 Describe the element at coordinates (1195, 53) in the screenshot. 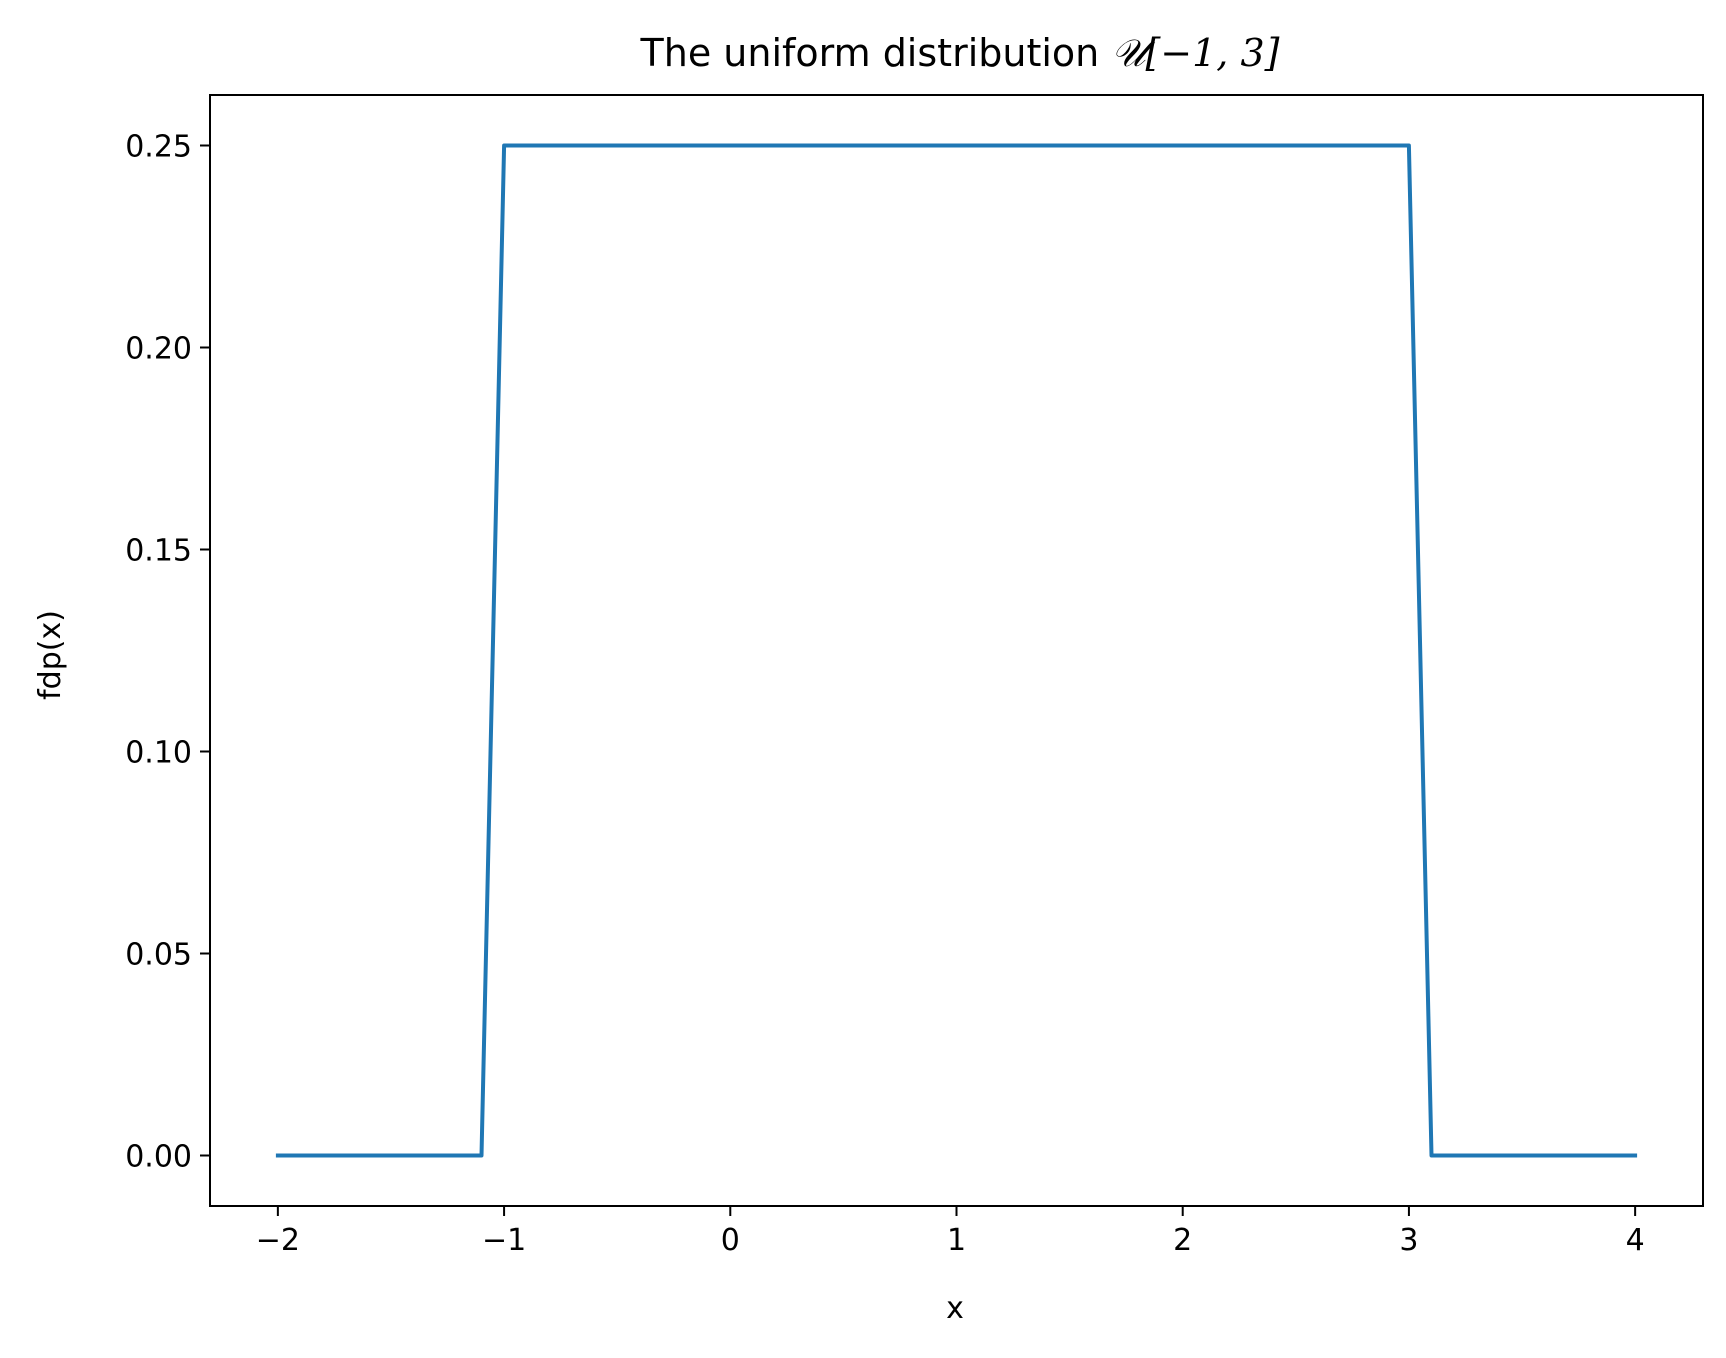

I see `chart-title-math: 𝒰[−1, 3]` at that location.